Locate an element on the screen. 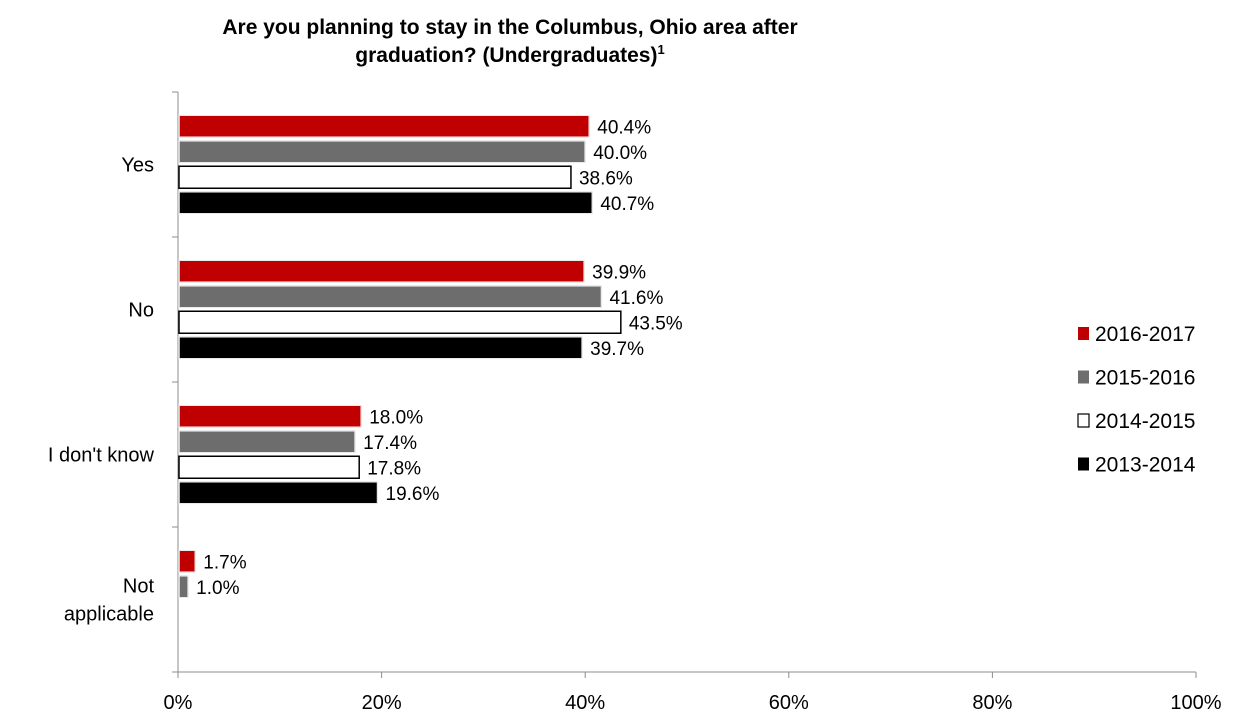 Image resolution: width=1239 pixels, height=719 pixels. legend-label: 2015-2016 is located at coordinates (1145, 378).